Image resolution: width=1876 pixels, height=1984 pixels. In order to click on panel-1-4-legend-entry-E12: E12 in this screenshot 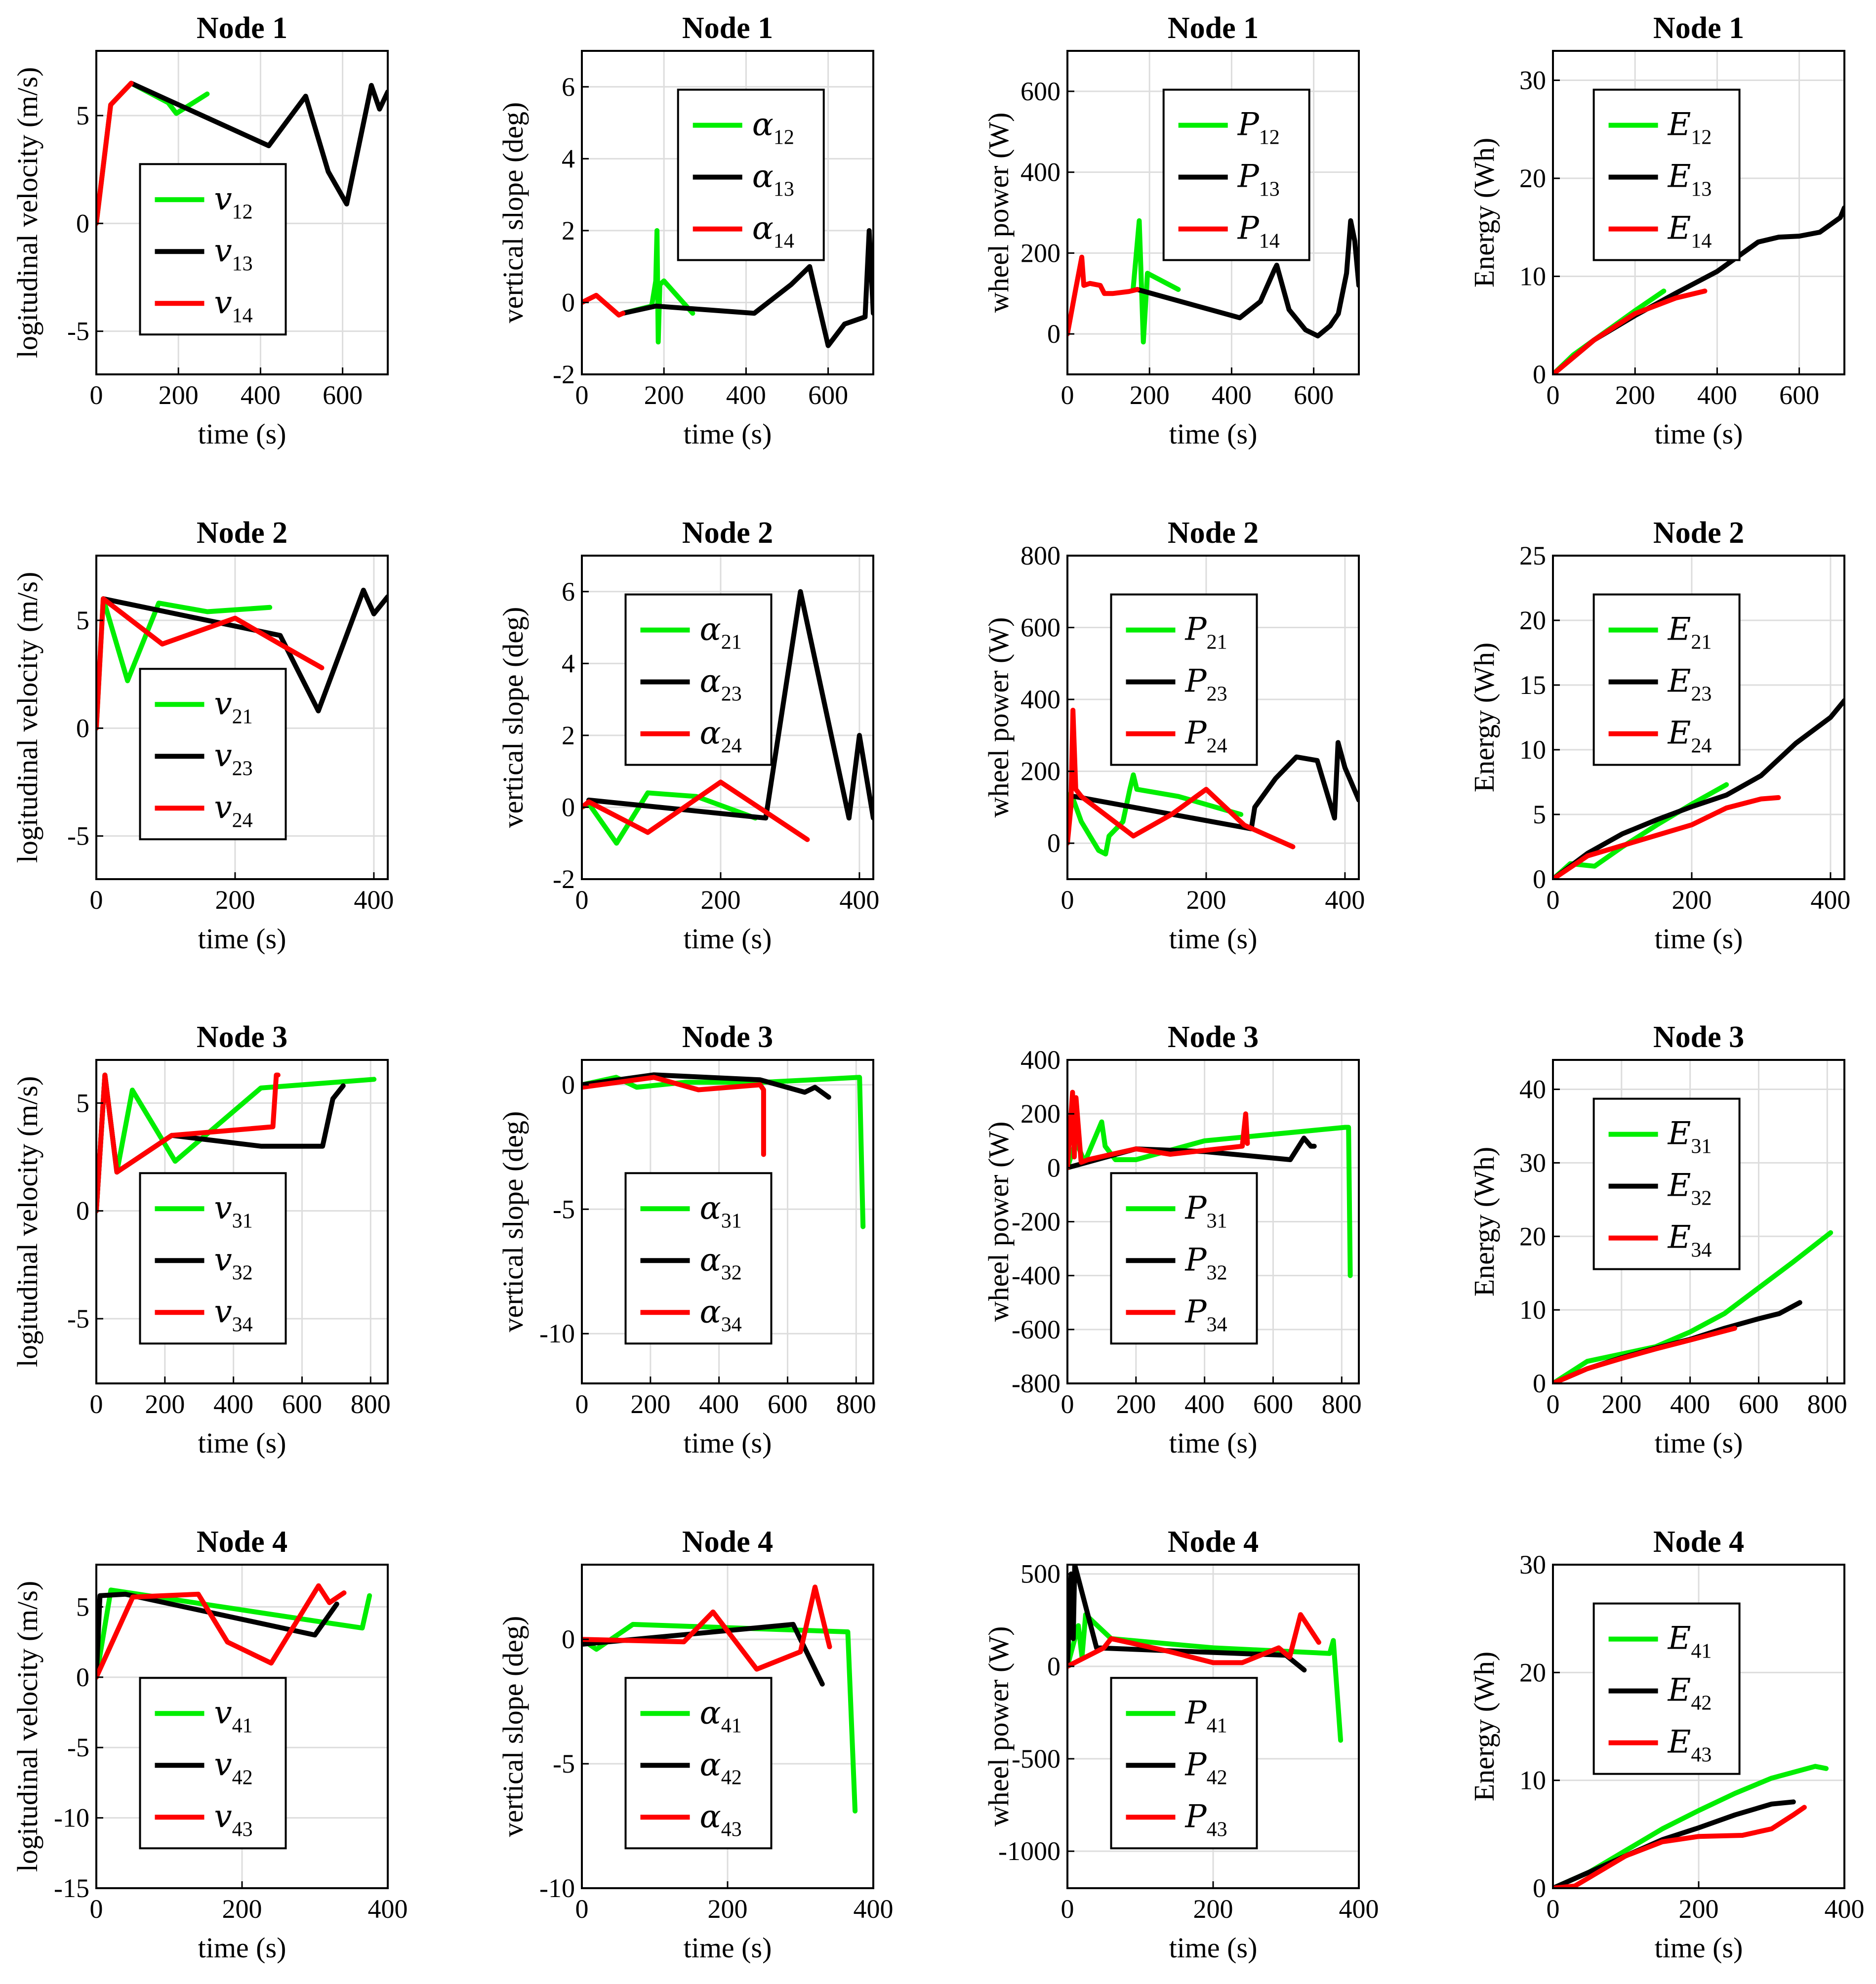, I will do `click(1690, 128)`.